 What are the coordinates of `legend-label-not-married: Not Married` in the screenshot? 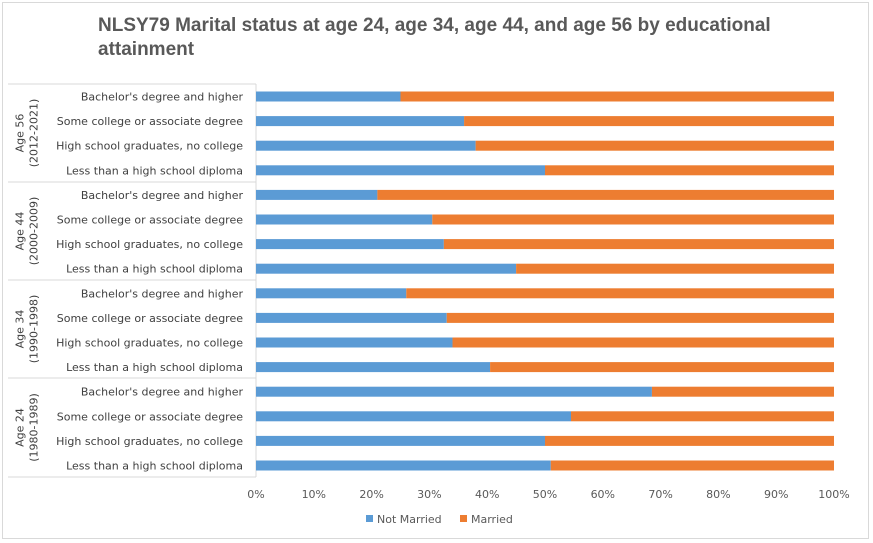 It's located at (409, 519).